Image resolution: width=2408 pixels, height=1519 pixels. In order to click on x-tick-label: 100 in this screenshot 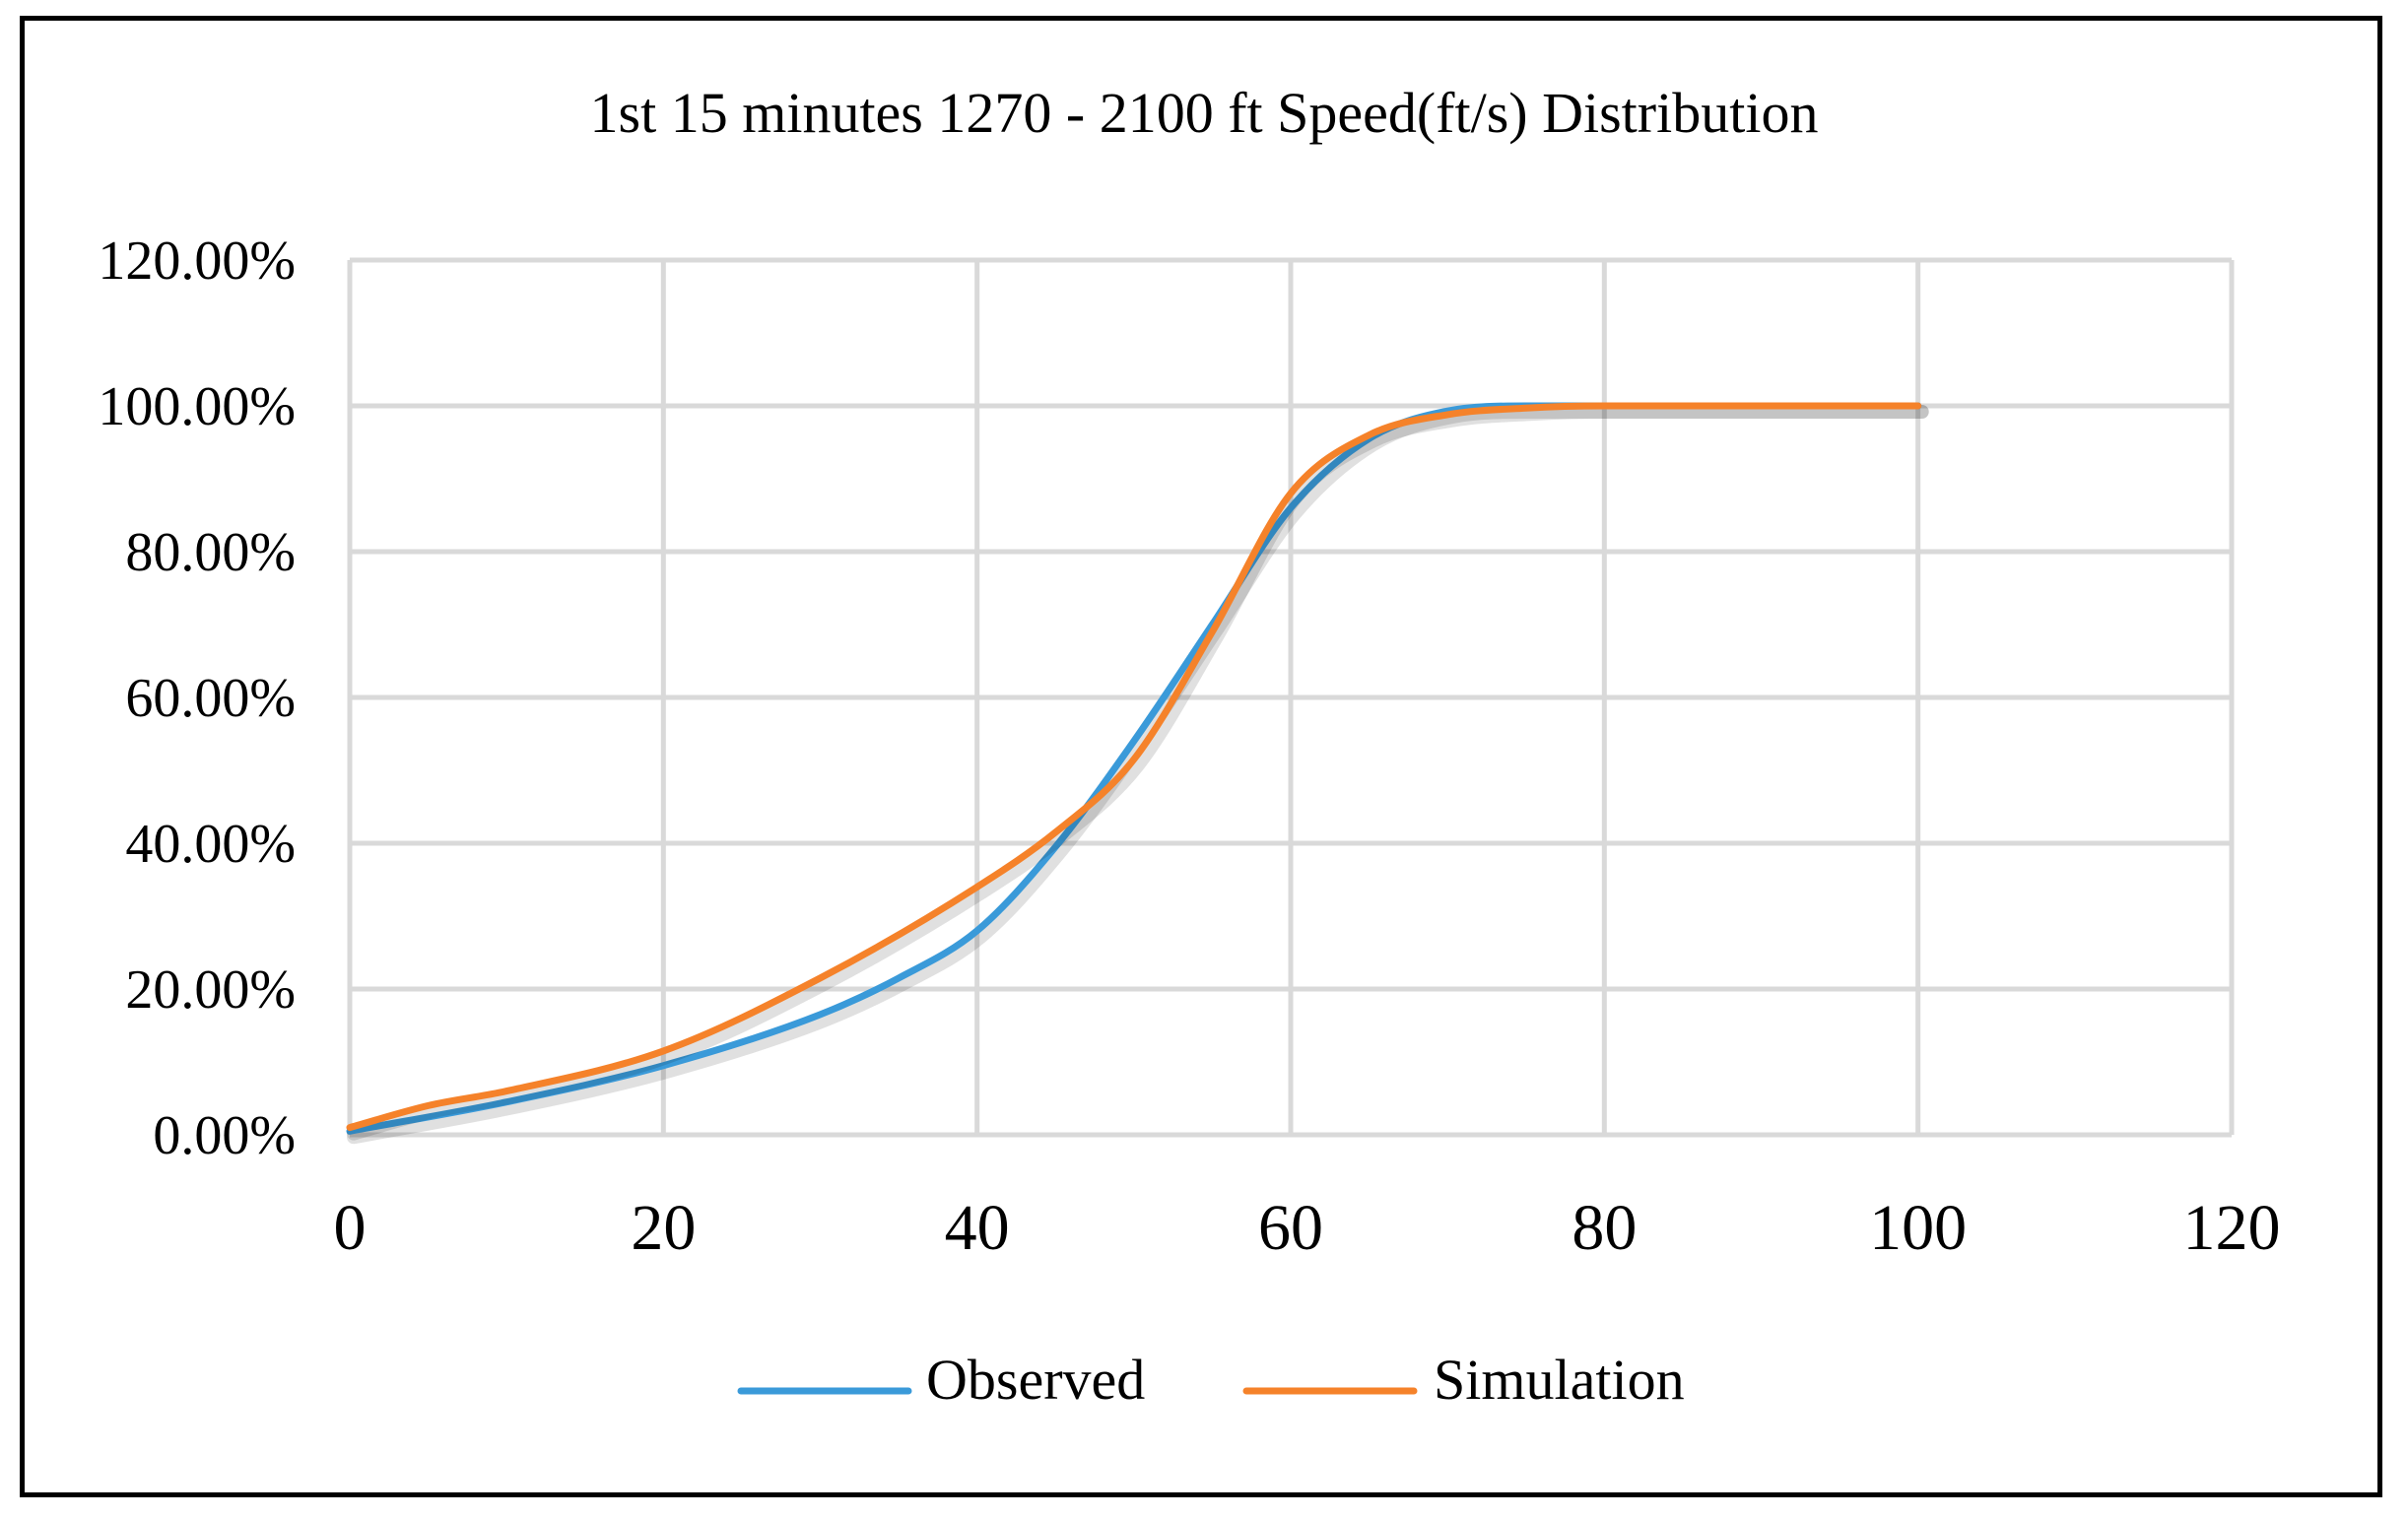, I will do `click(1918, 1228)`.